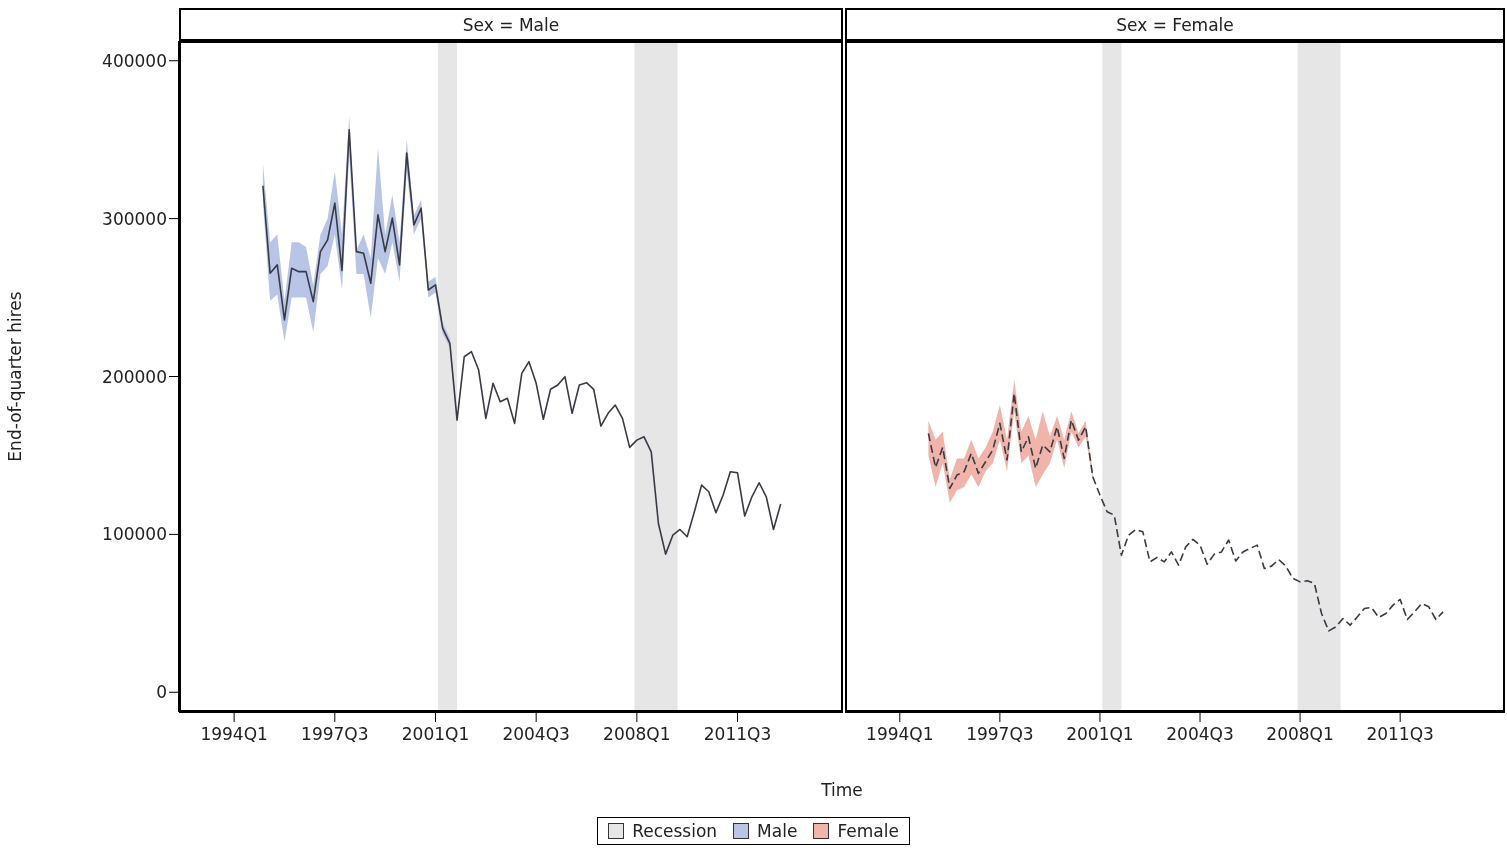 This screenshot has height=849, width=1507. Describe the element at coordinates (134, 60) in the screenshot. I see `y-tick-label: 400000` at that location.